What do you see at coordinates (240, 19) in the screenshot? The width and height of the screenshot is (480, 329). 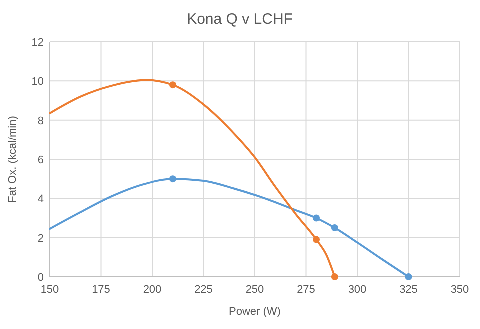 I see `chart-title: Kona Q v LCHF` at bounding box center [240, 19].